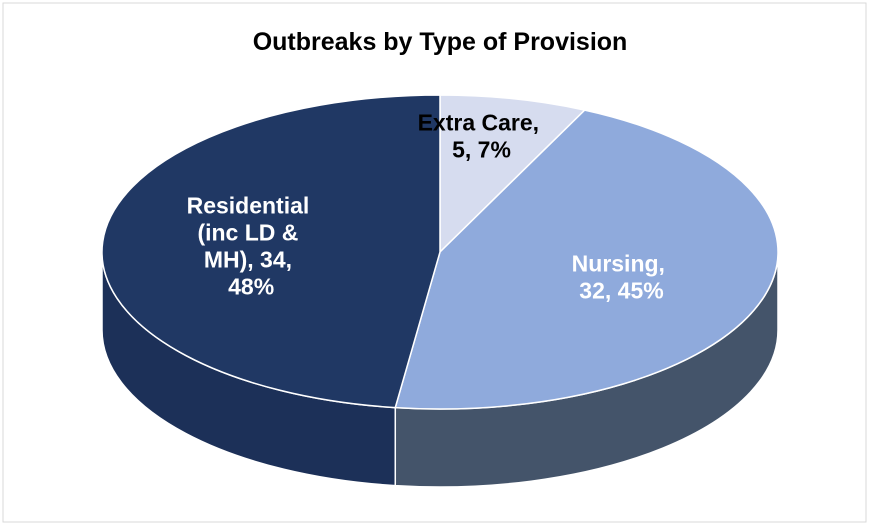 Image resolution: width=869 pixels, height=525 pixels. Describe the element at coordinates (513, 174) in the screenshot. I see `slice` at that location.